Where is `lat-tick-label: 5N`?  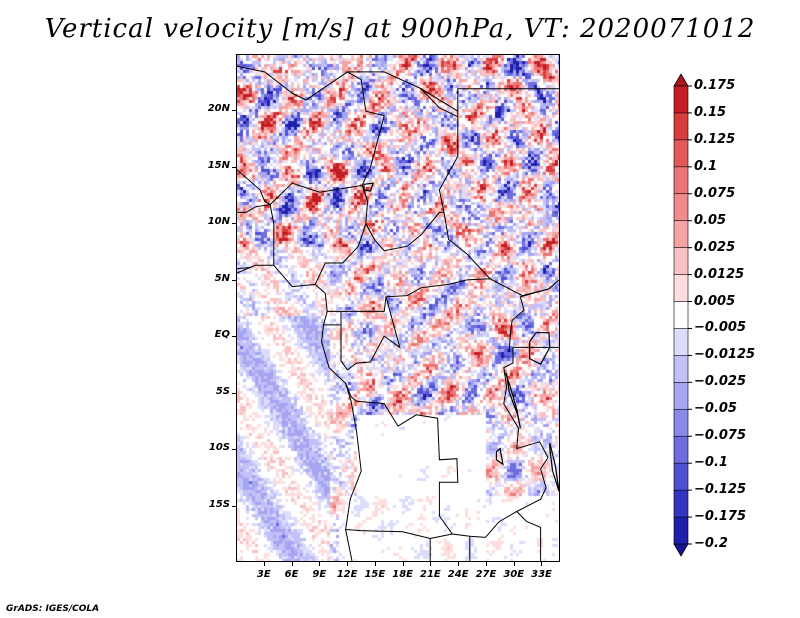
lat-tick-label: 5N is located at coordinates (222, 278).